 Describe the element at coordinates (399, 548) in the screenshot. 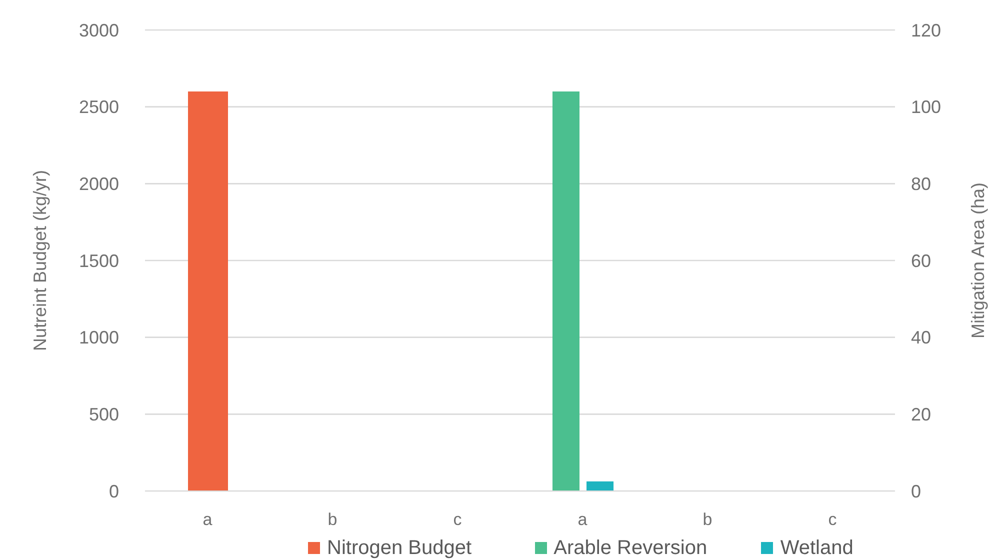

I see `legend-label: Nitrogen Budget` at that location.